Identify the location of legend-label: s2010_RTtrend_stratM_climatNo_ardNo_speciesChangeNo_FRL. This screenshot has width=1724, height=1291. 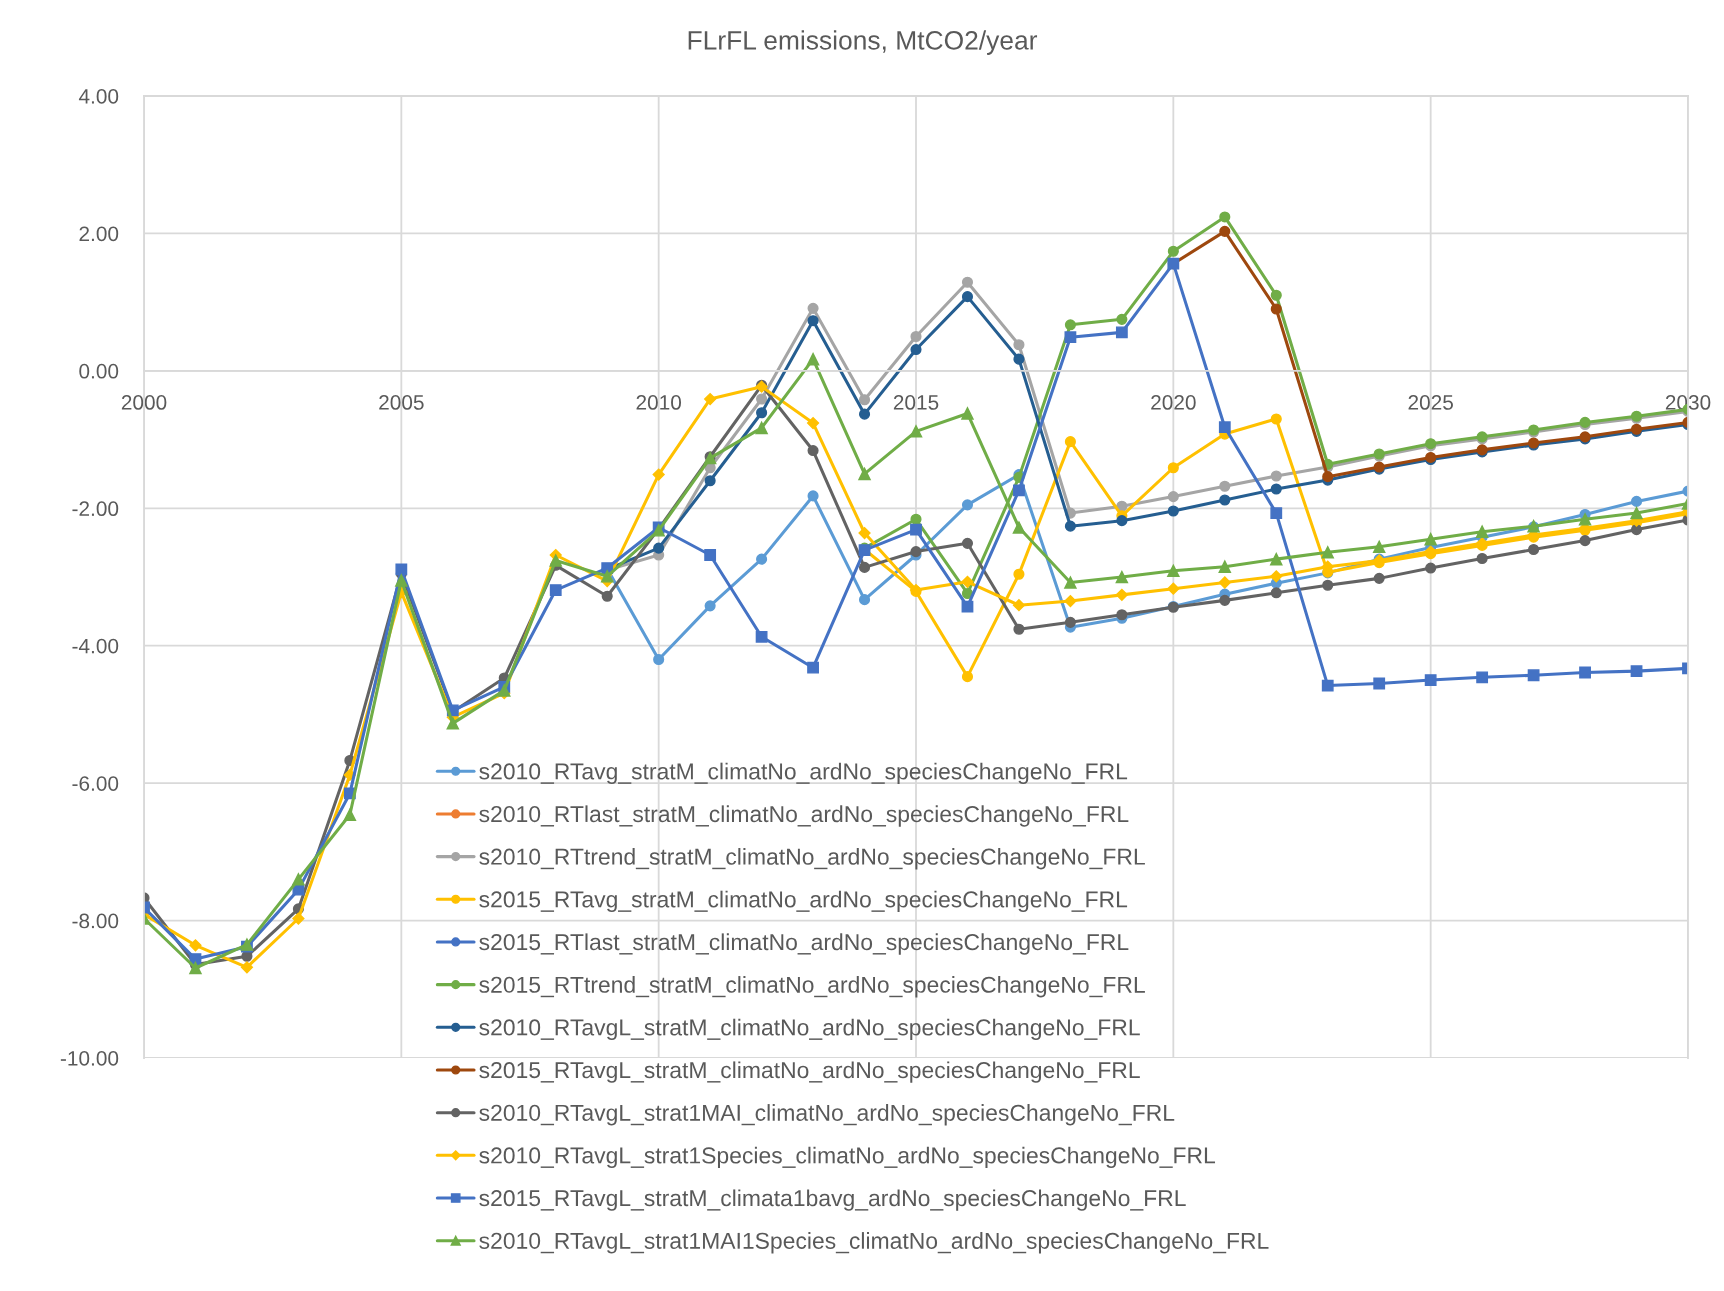
(812, 859).